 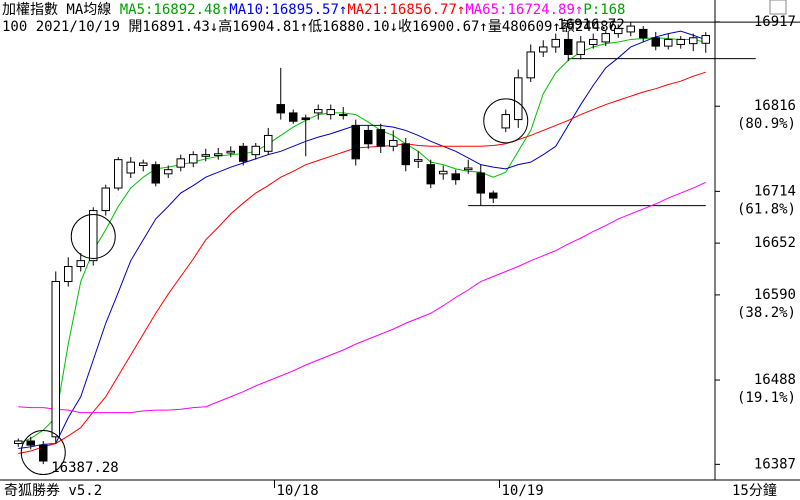 I want to click on fib-label: (19.1%), so click(x=766, y=398).